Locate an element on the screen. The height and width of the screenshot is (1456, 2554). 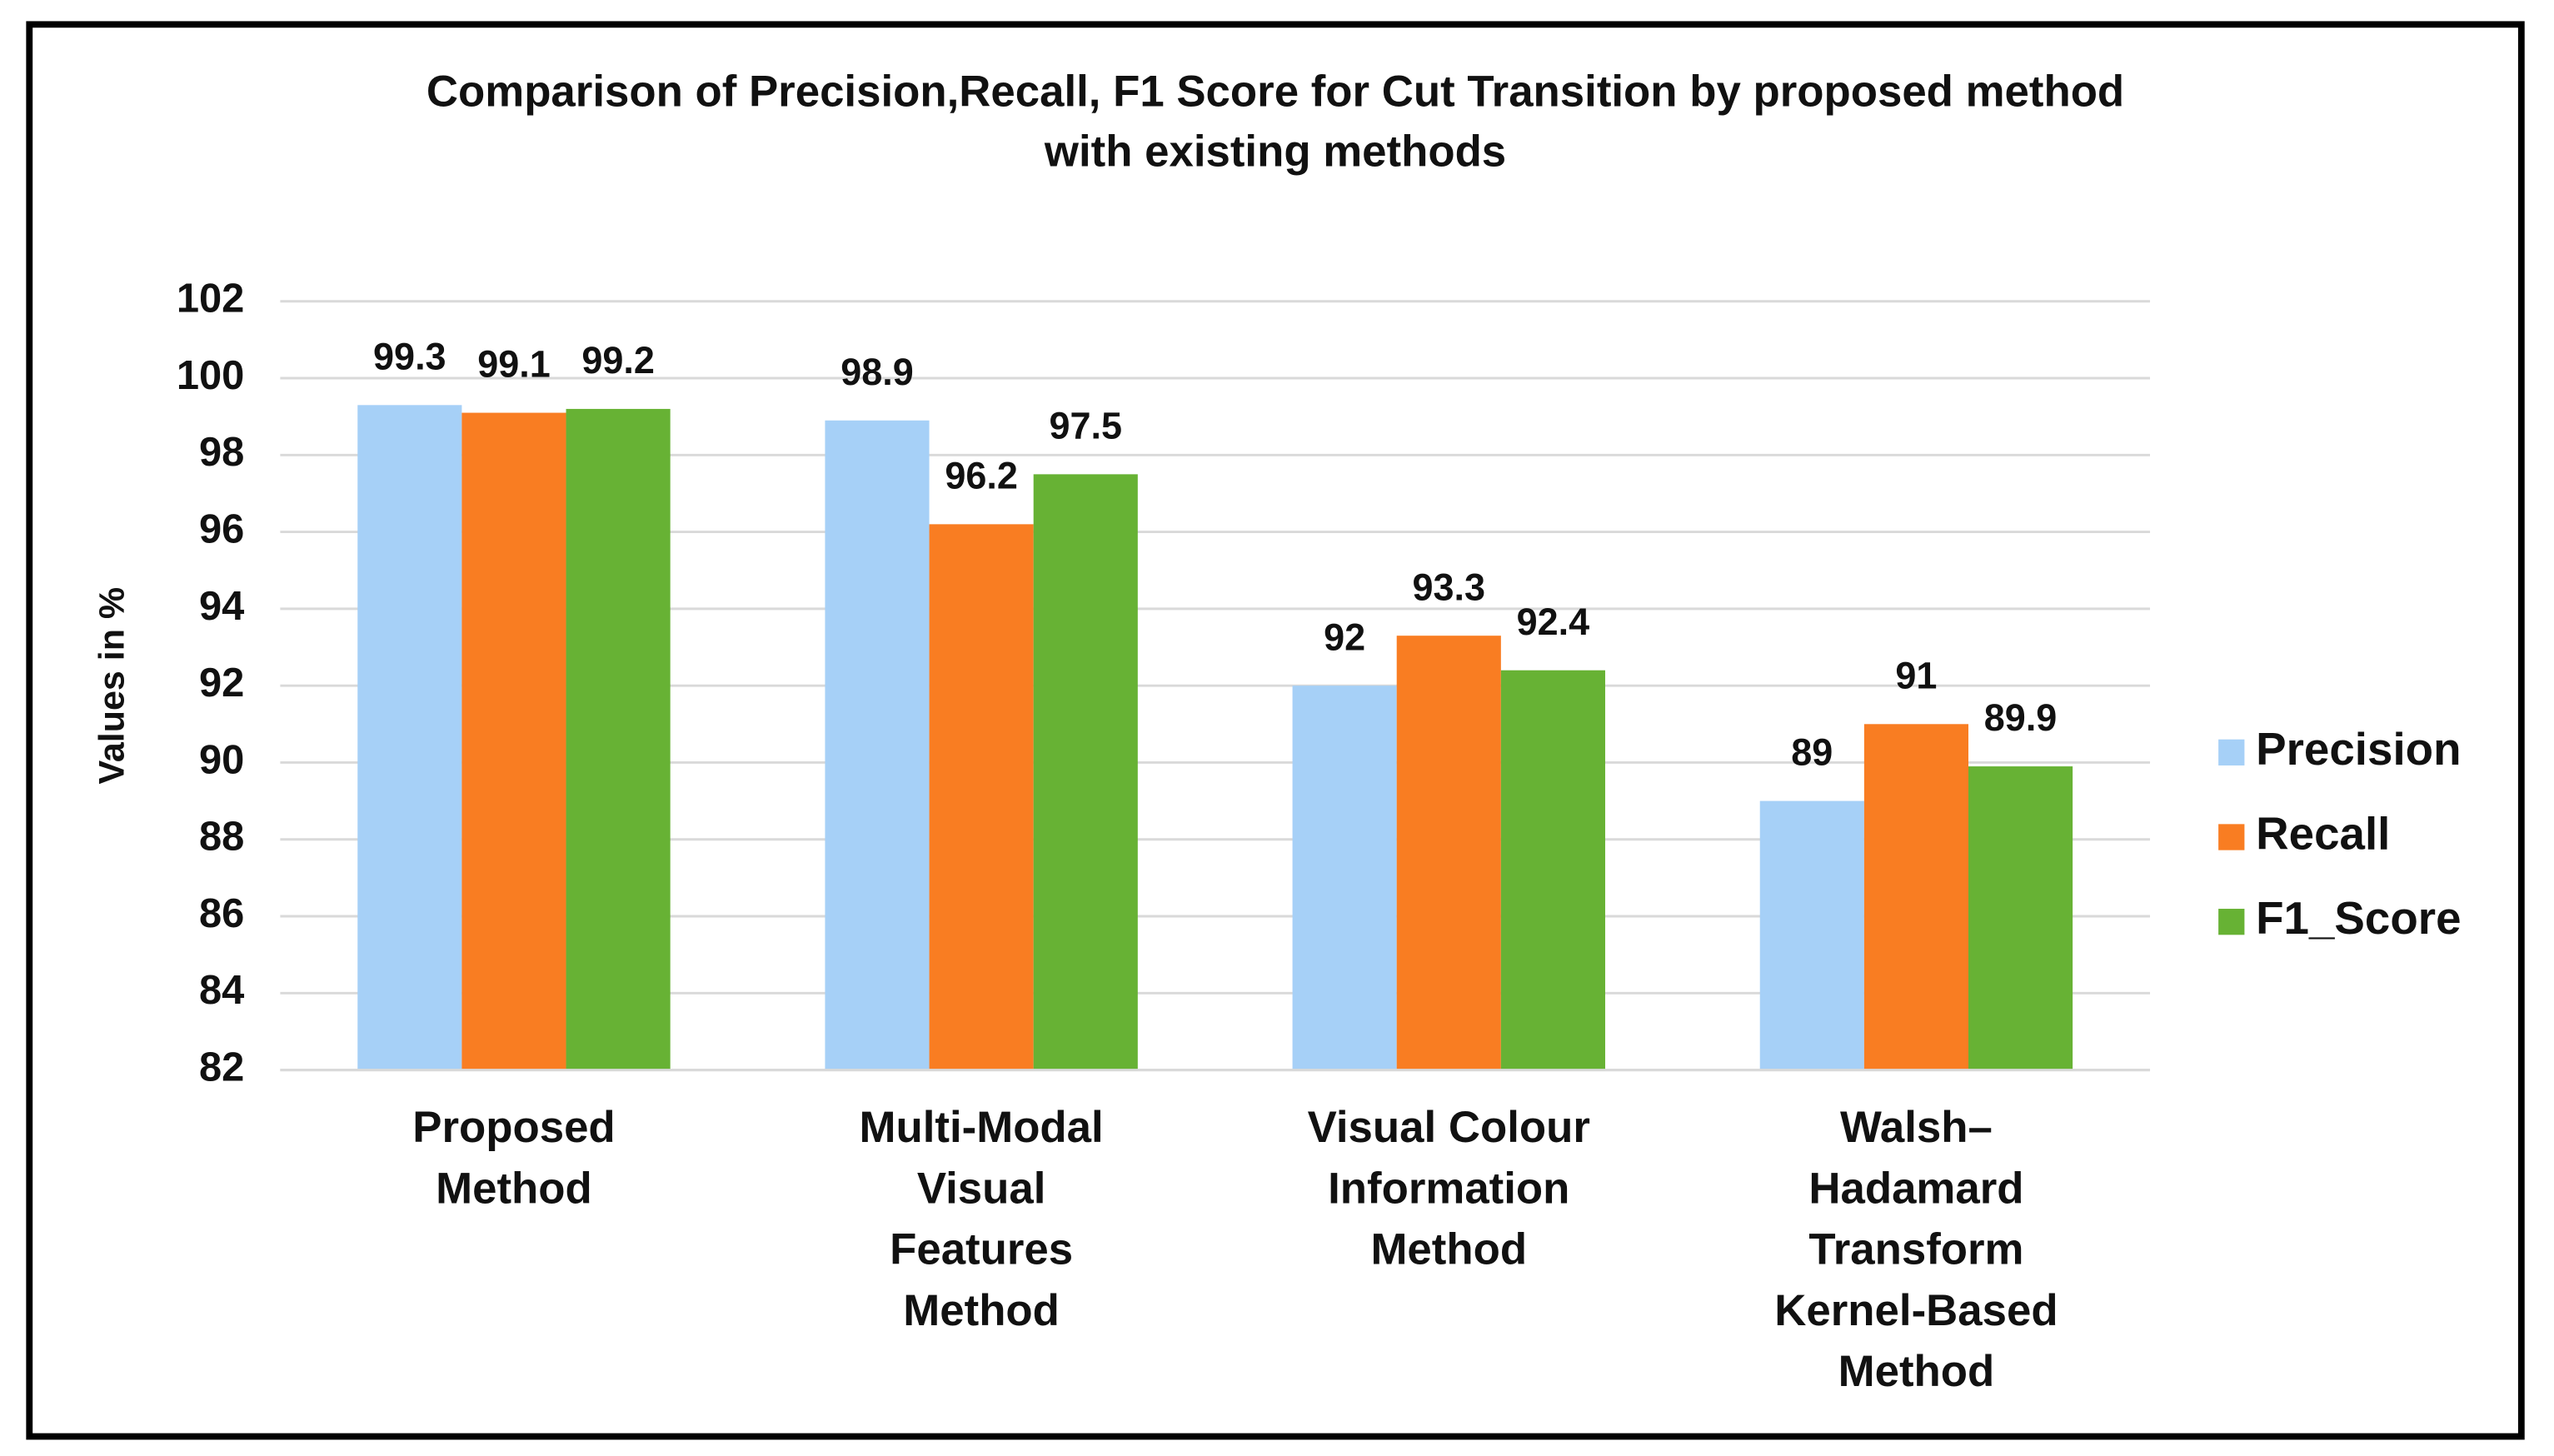
legend-label: Precision is located at coordinates (2359, 749).